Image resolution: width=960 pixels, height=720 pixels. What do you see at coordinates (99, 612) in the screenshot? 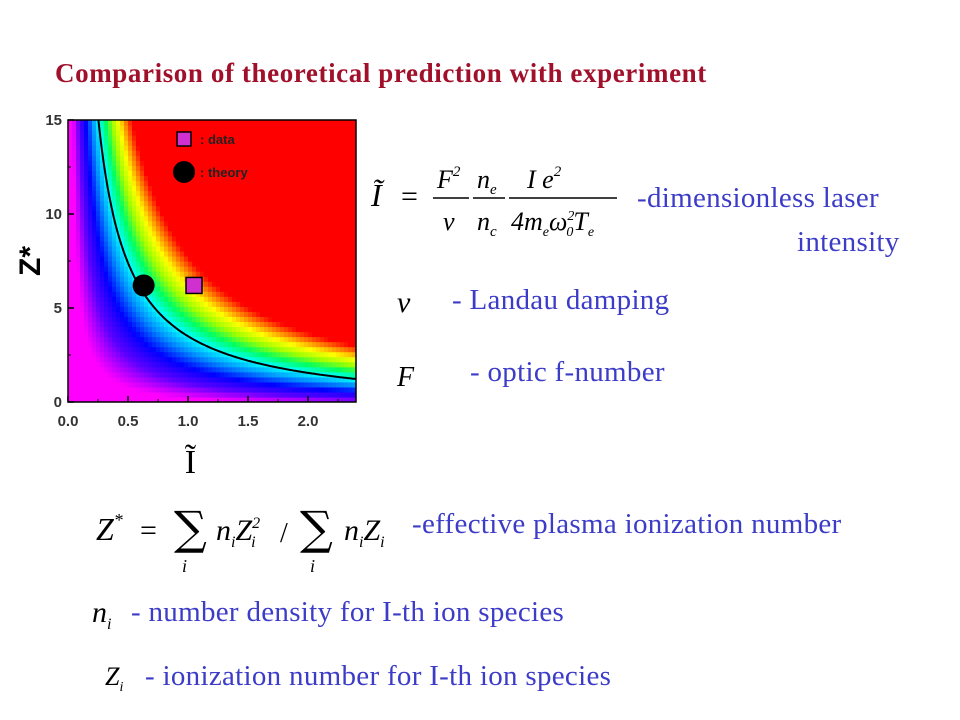
I see `ni-symbol-base: n` at bounding box center [99, 612].